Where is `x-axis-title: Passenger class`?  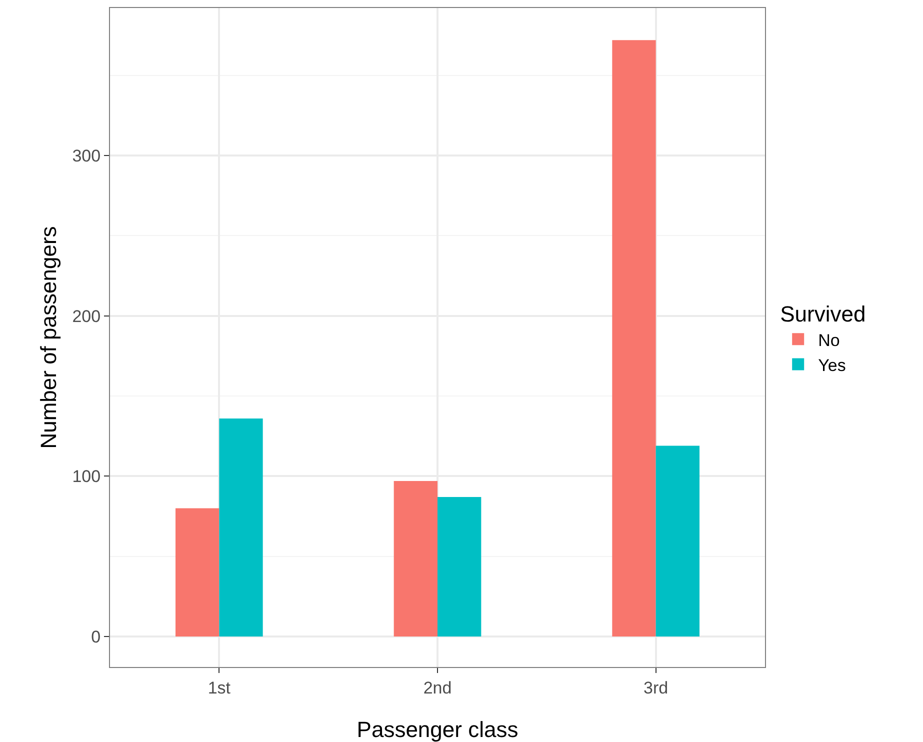 x-axis-title: Passenger class is located at coordinates (437, 729).